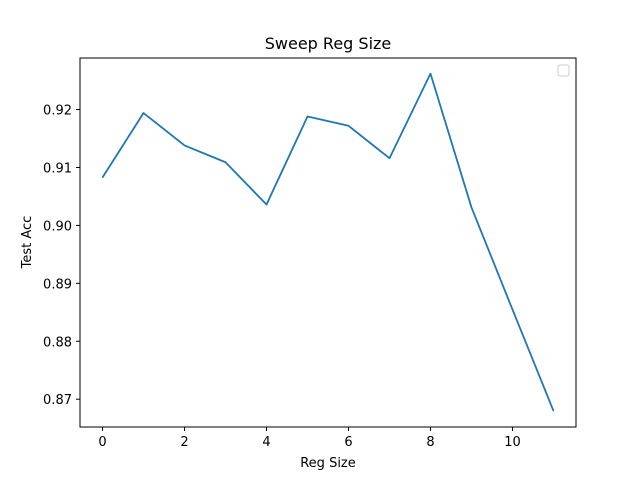 The image size is (640, 485). I want to click on x-tick-label: 10, so click(512, 442).